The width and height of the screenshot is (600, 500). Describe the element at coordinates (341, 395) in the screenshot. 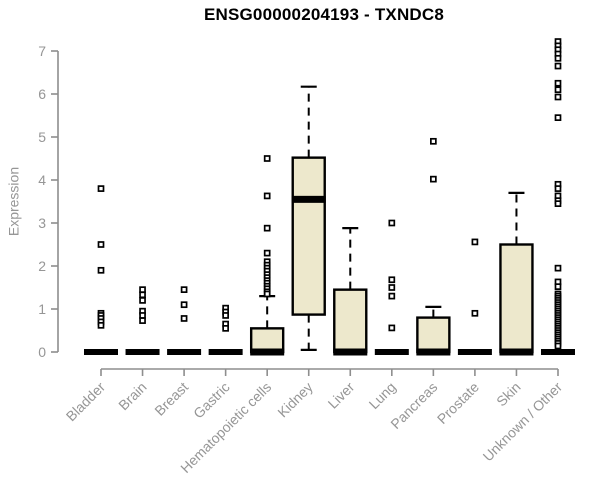

I see `x-category-label-liver: Liver` at that location.